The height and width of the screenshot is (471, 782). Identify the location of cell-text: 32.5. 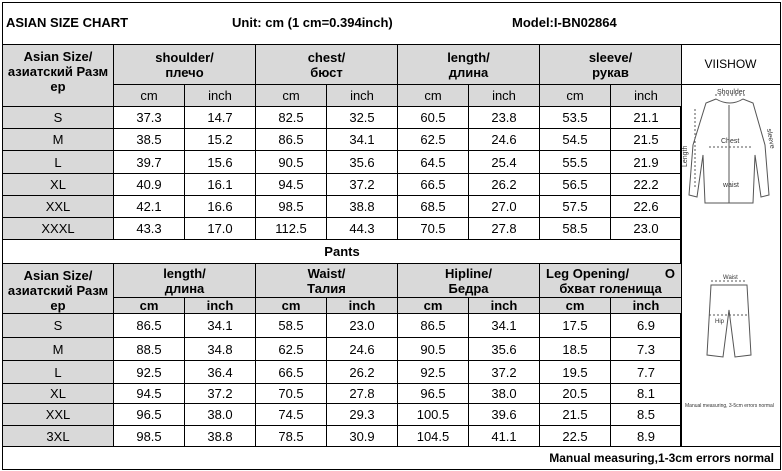
(362, 117).